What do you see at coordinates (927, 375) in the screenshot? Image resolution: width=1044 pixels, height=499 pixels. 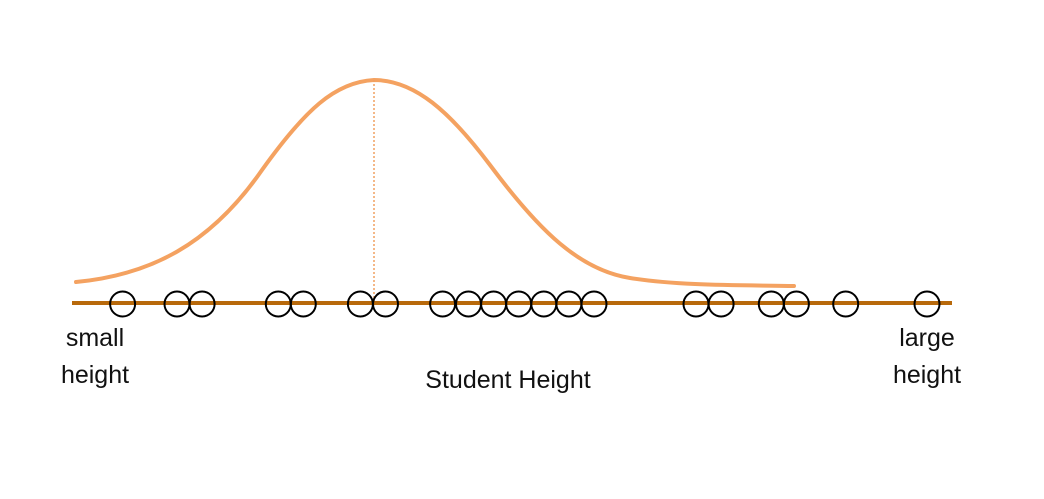 I see `large-height-label-line2: height` at bounding box center [927, 375].